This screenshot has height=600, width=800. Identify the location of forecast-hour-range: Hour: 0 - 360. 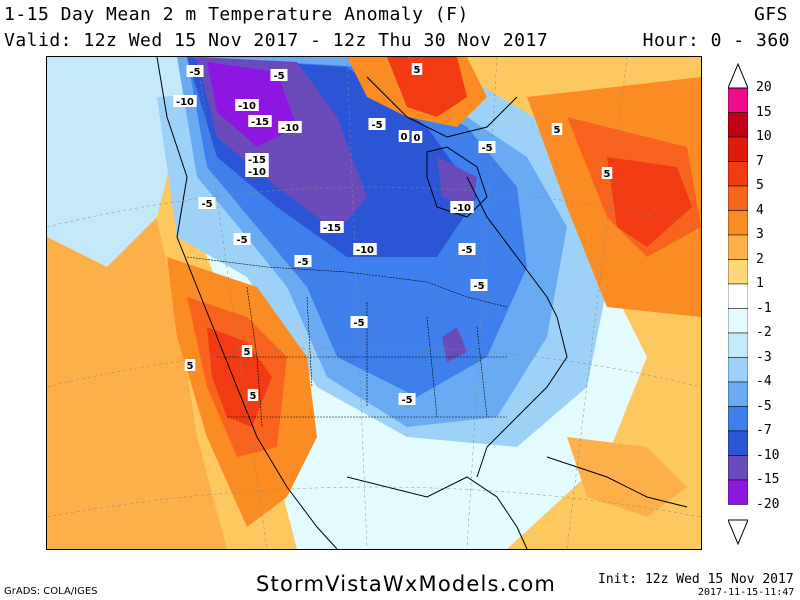
(716, 40).